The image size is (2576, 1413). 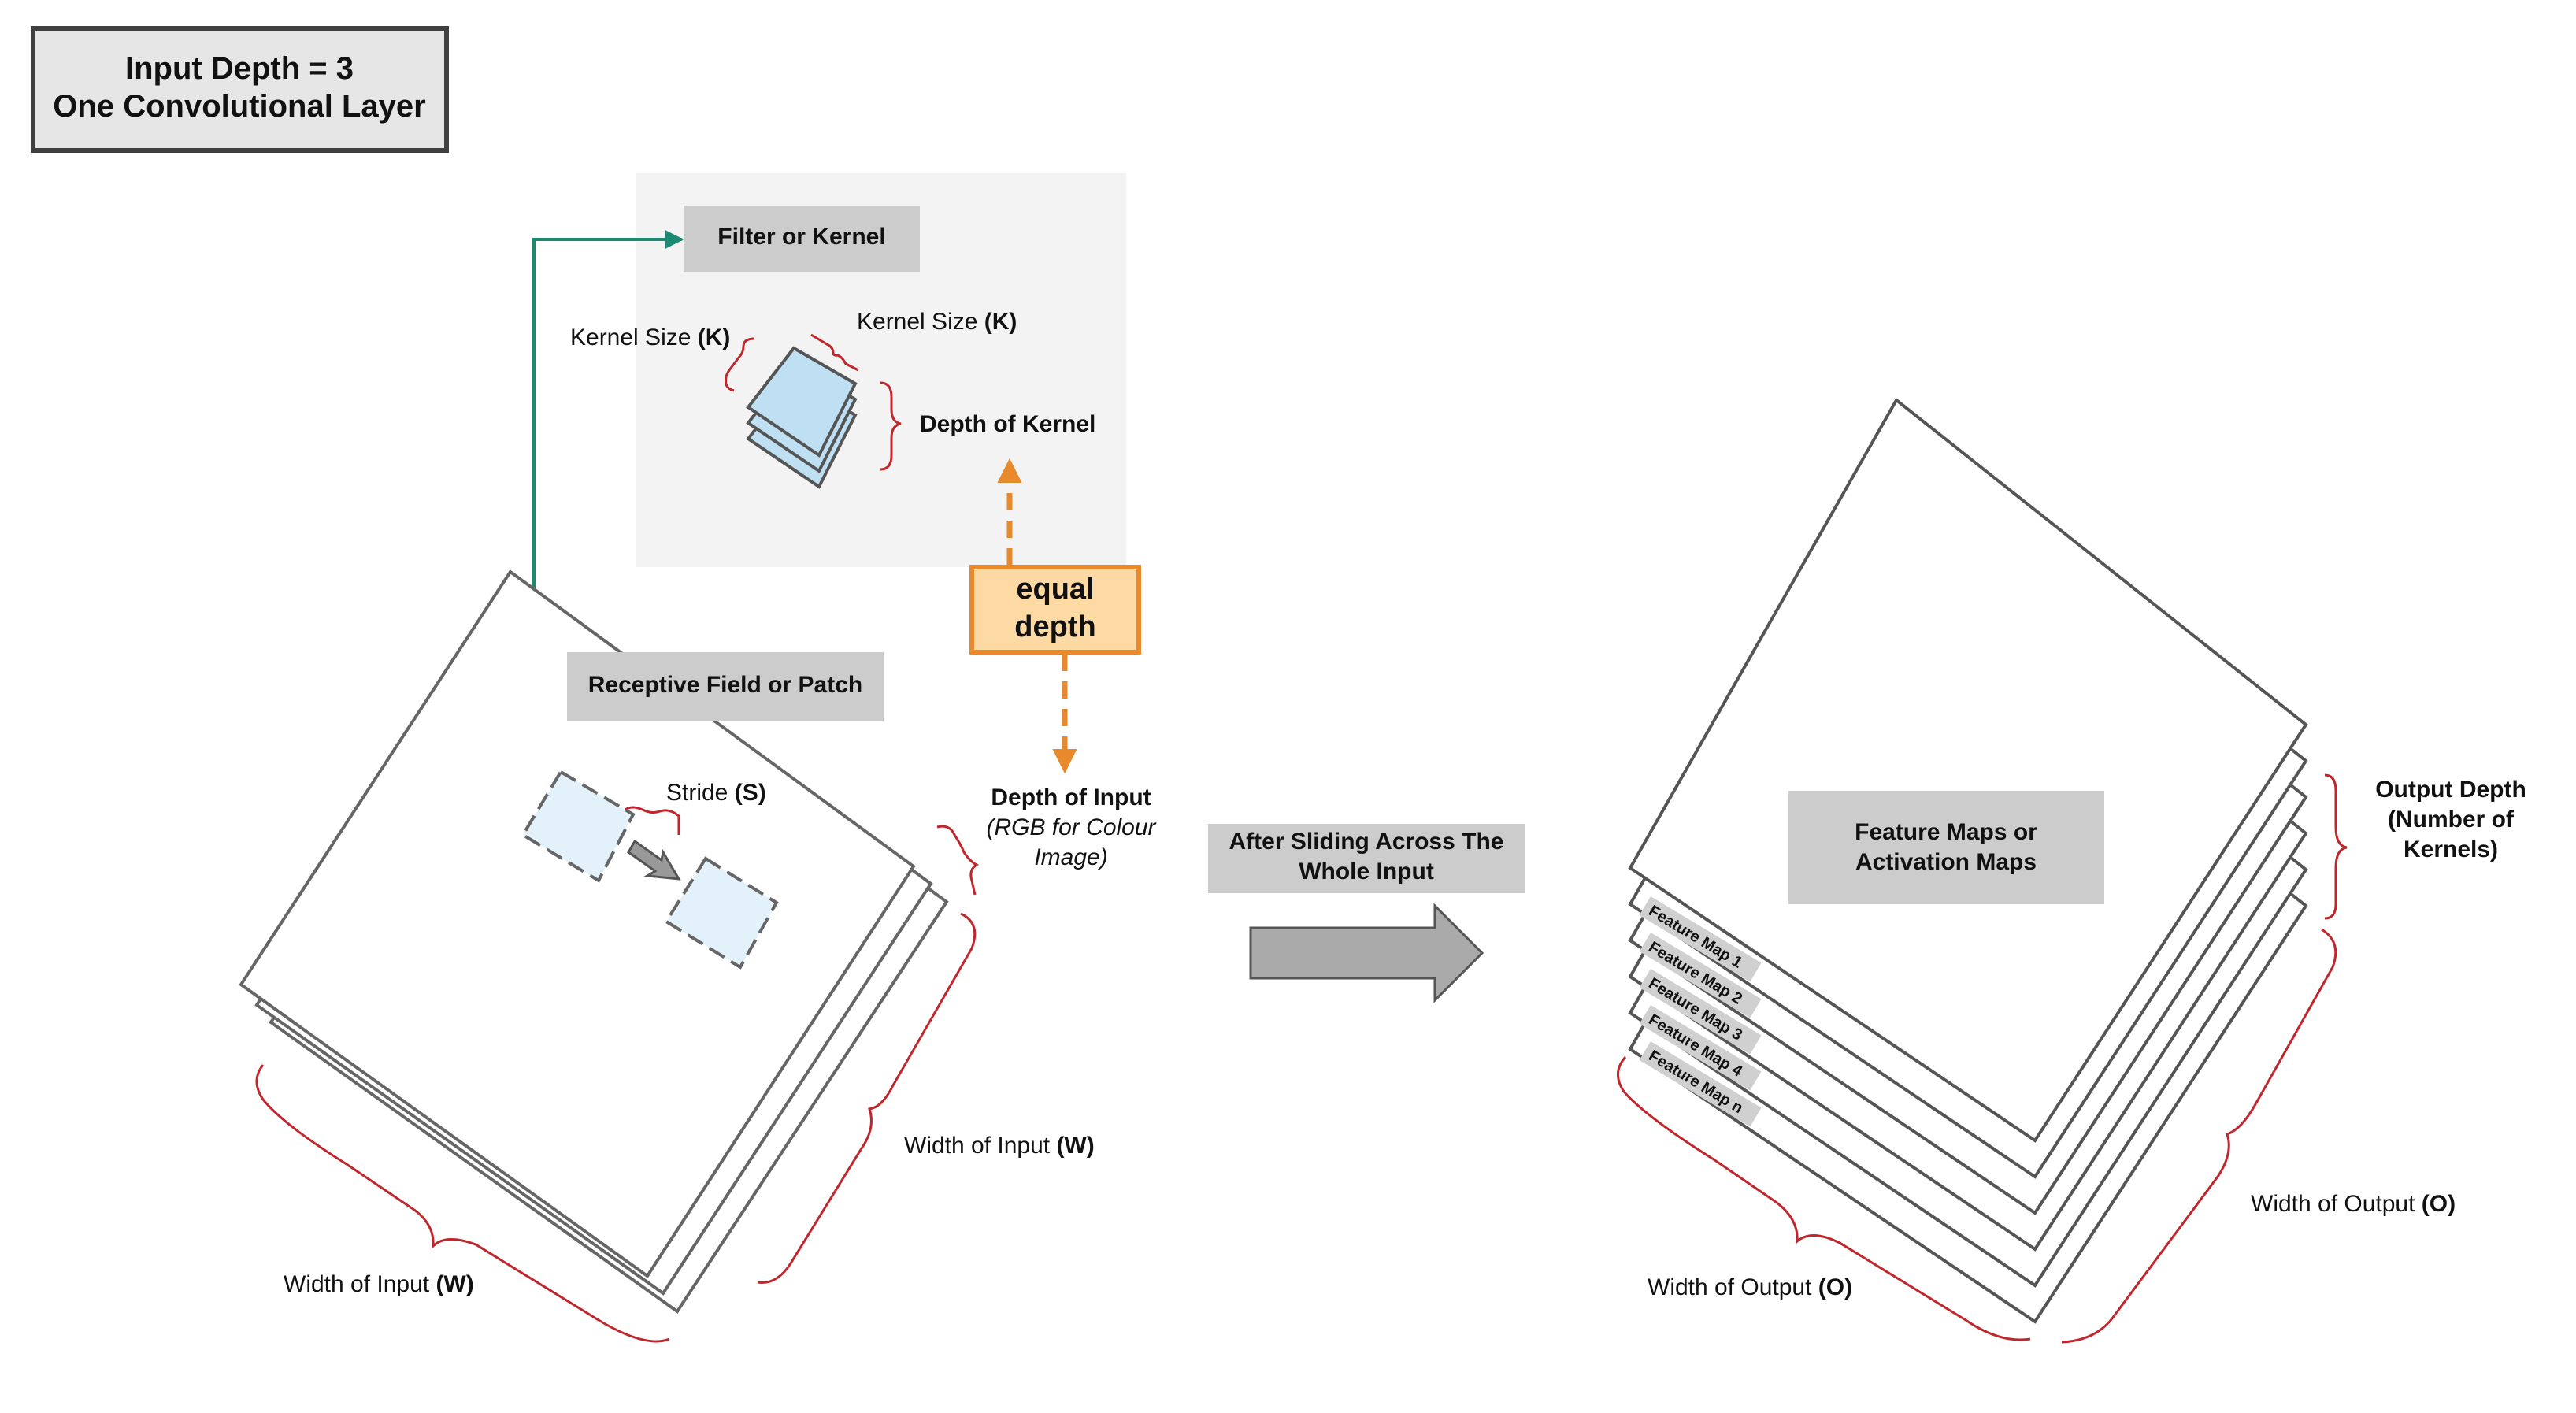 What do you see at coordinates (2199, 1136) in the screenshot?
I see `width-of-output-right-brace` at bounding box center [2199, 1136].